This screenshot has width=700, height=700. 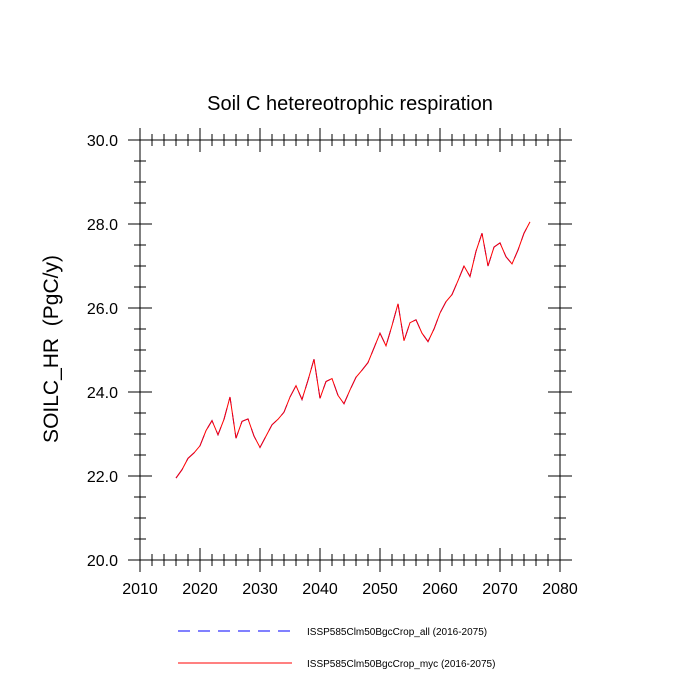 I want to click on x-tick-label: 2060, so click(x=440, y=589).